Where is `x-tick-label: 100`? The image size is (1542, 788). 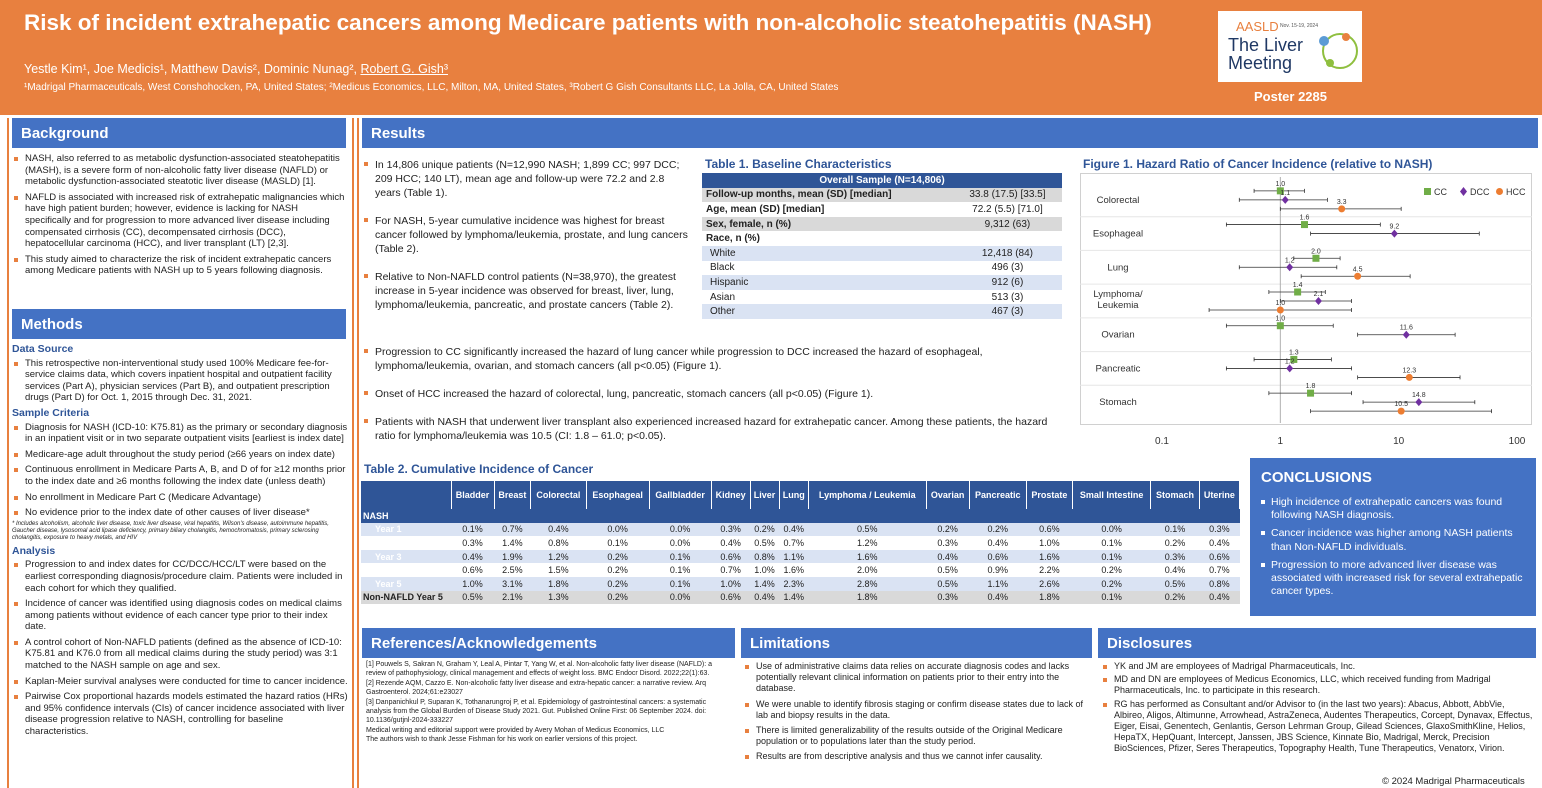
x-tick-label: 100 is located at coordinates (1517, 441).